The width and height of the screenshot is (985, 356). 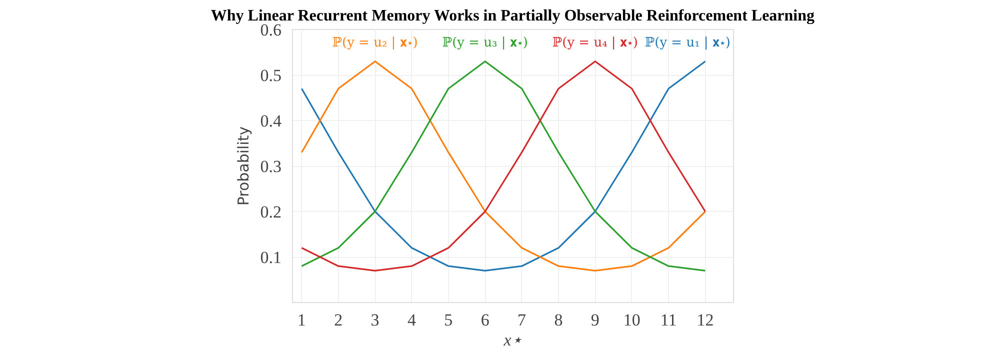 I want to click on y-tick-label: 0.4, so click(x=271, y=121).